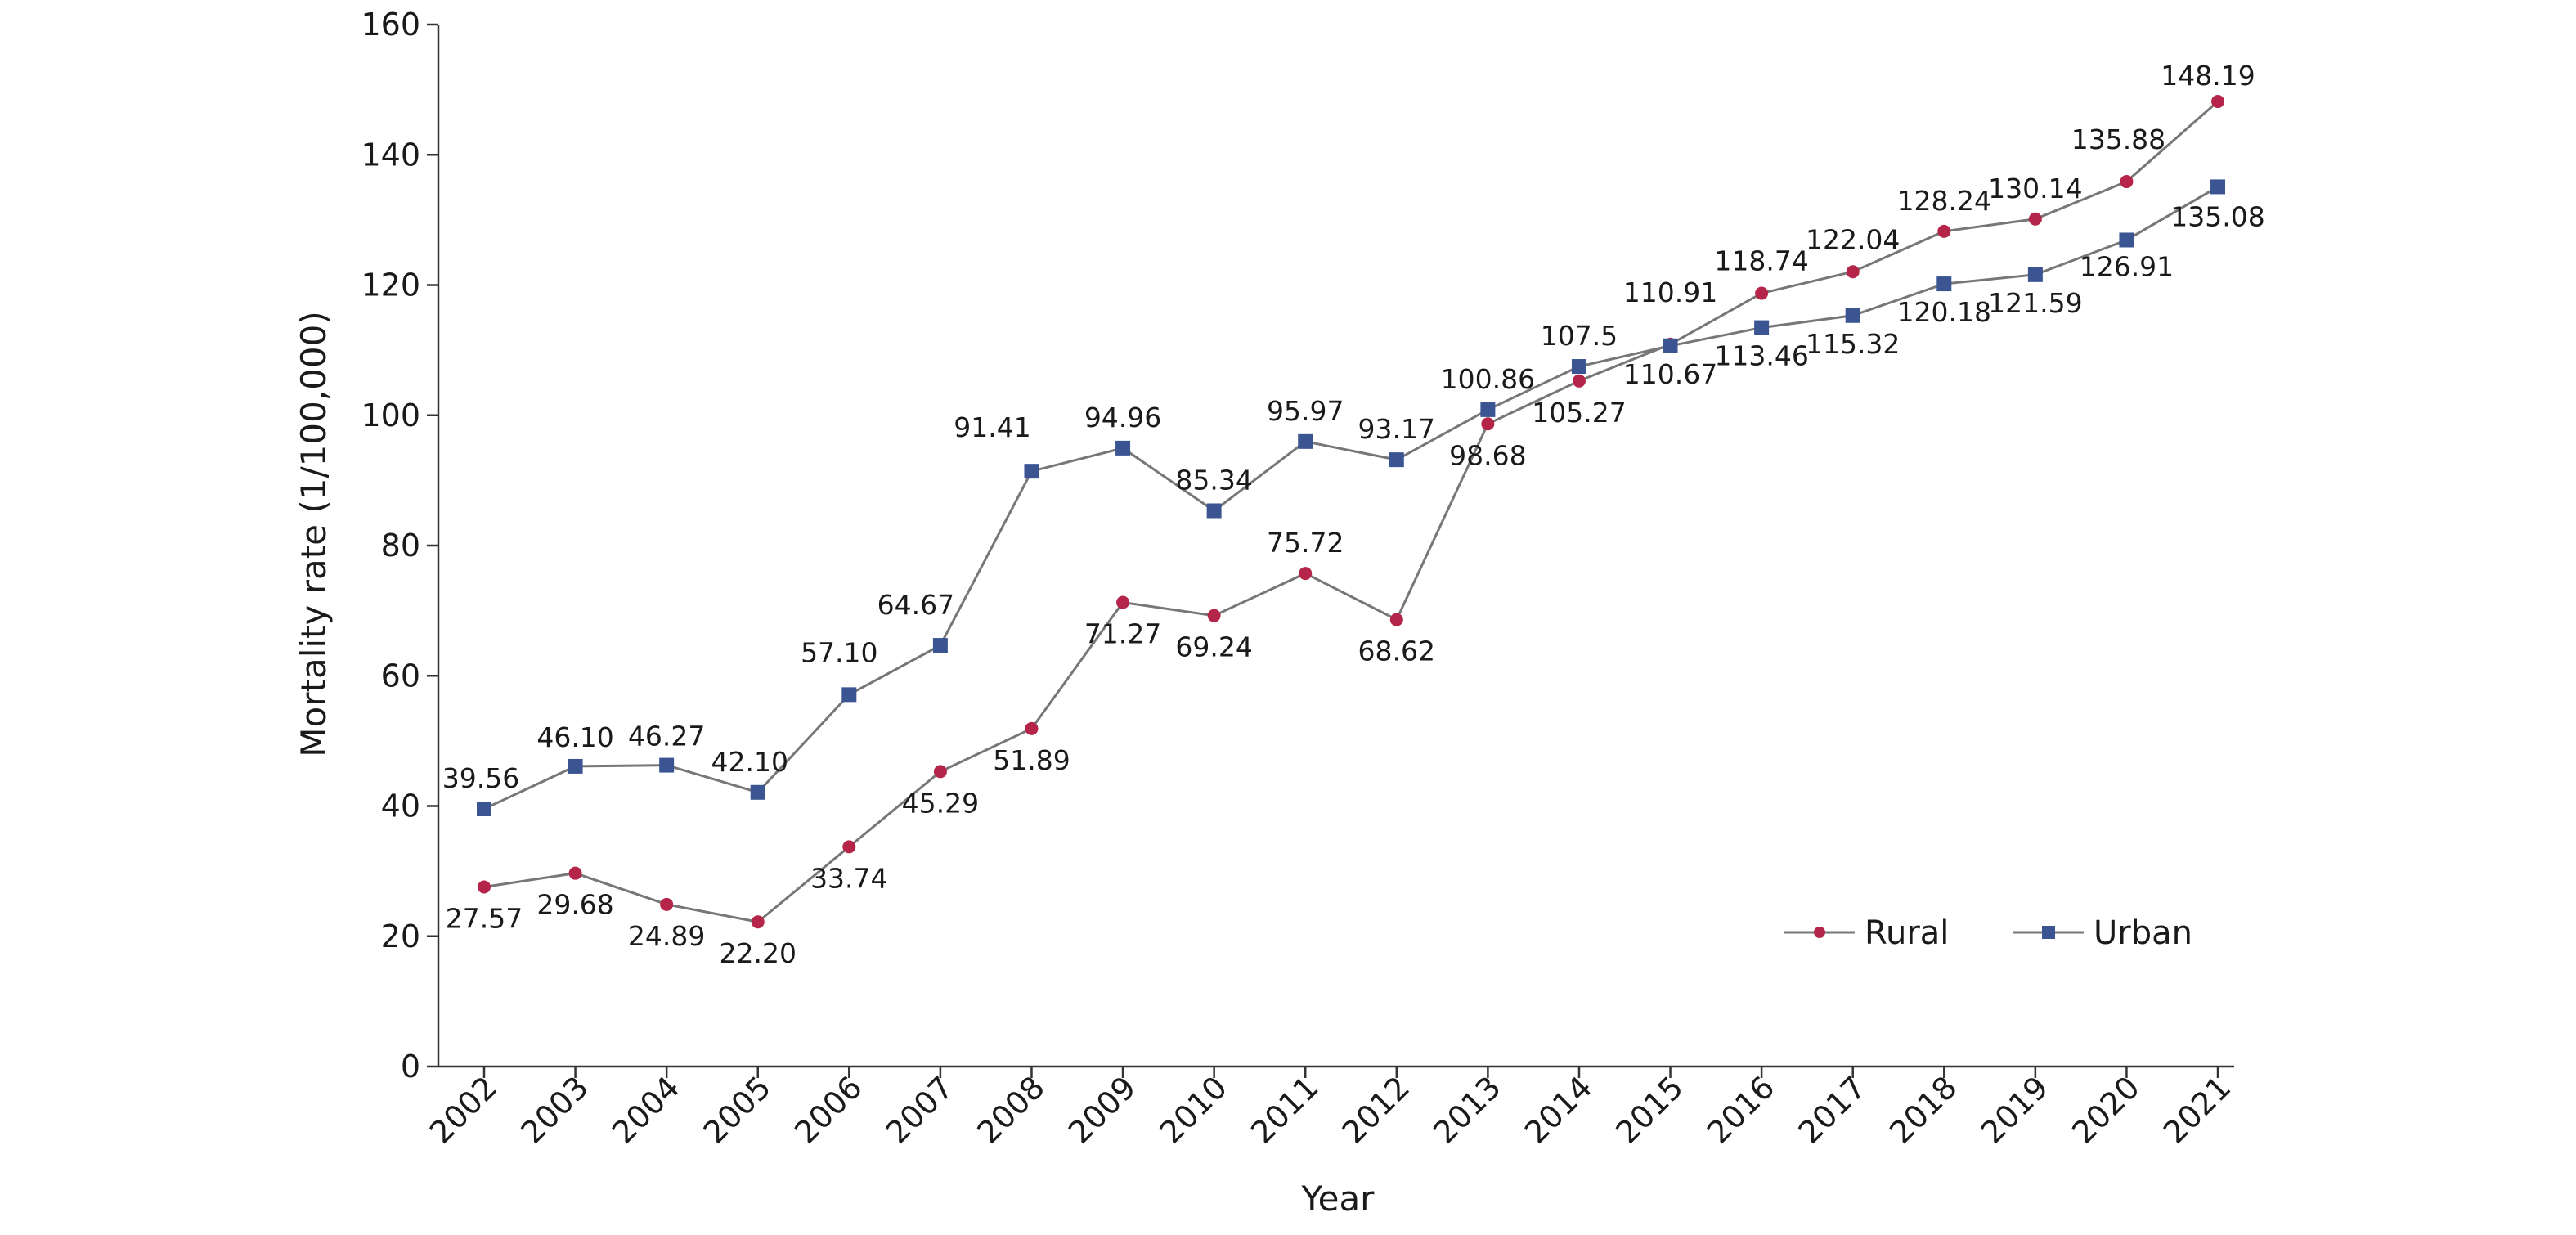 This screenshot has width=2576, height=1235. Describe the element at coordinates (400, 806) in the screenshot. I see `y-tick-label: 40` at that location.